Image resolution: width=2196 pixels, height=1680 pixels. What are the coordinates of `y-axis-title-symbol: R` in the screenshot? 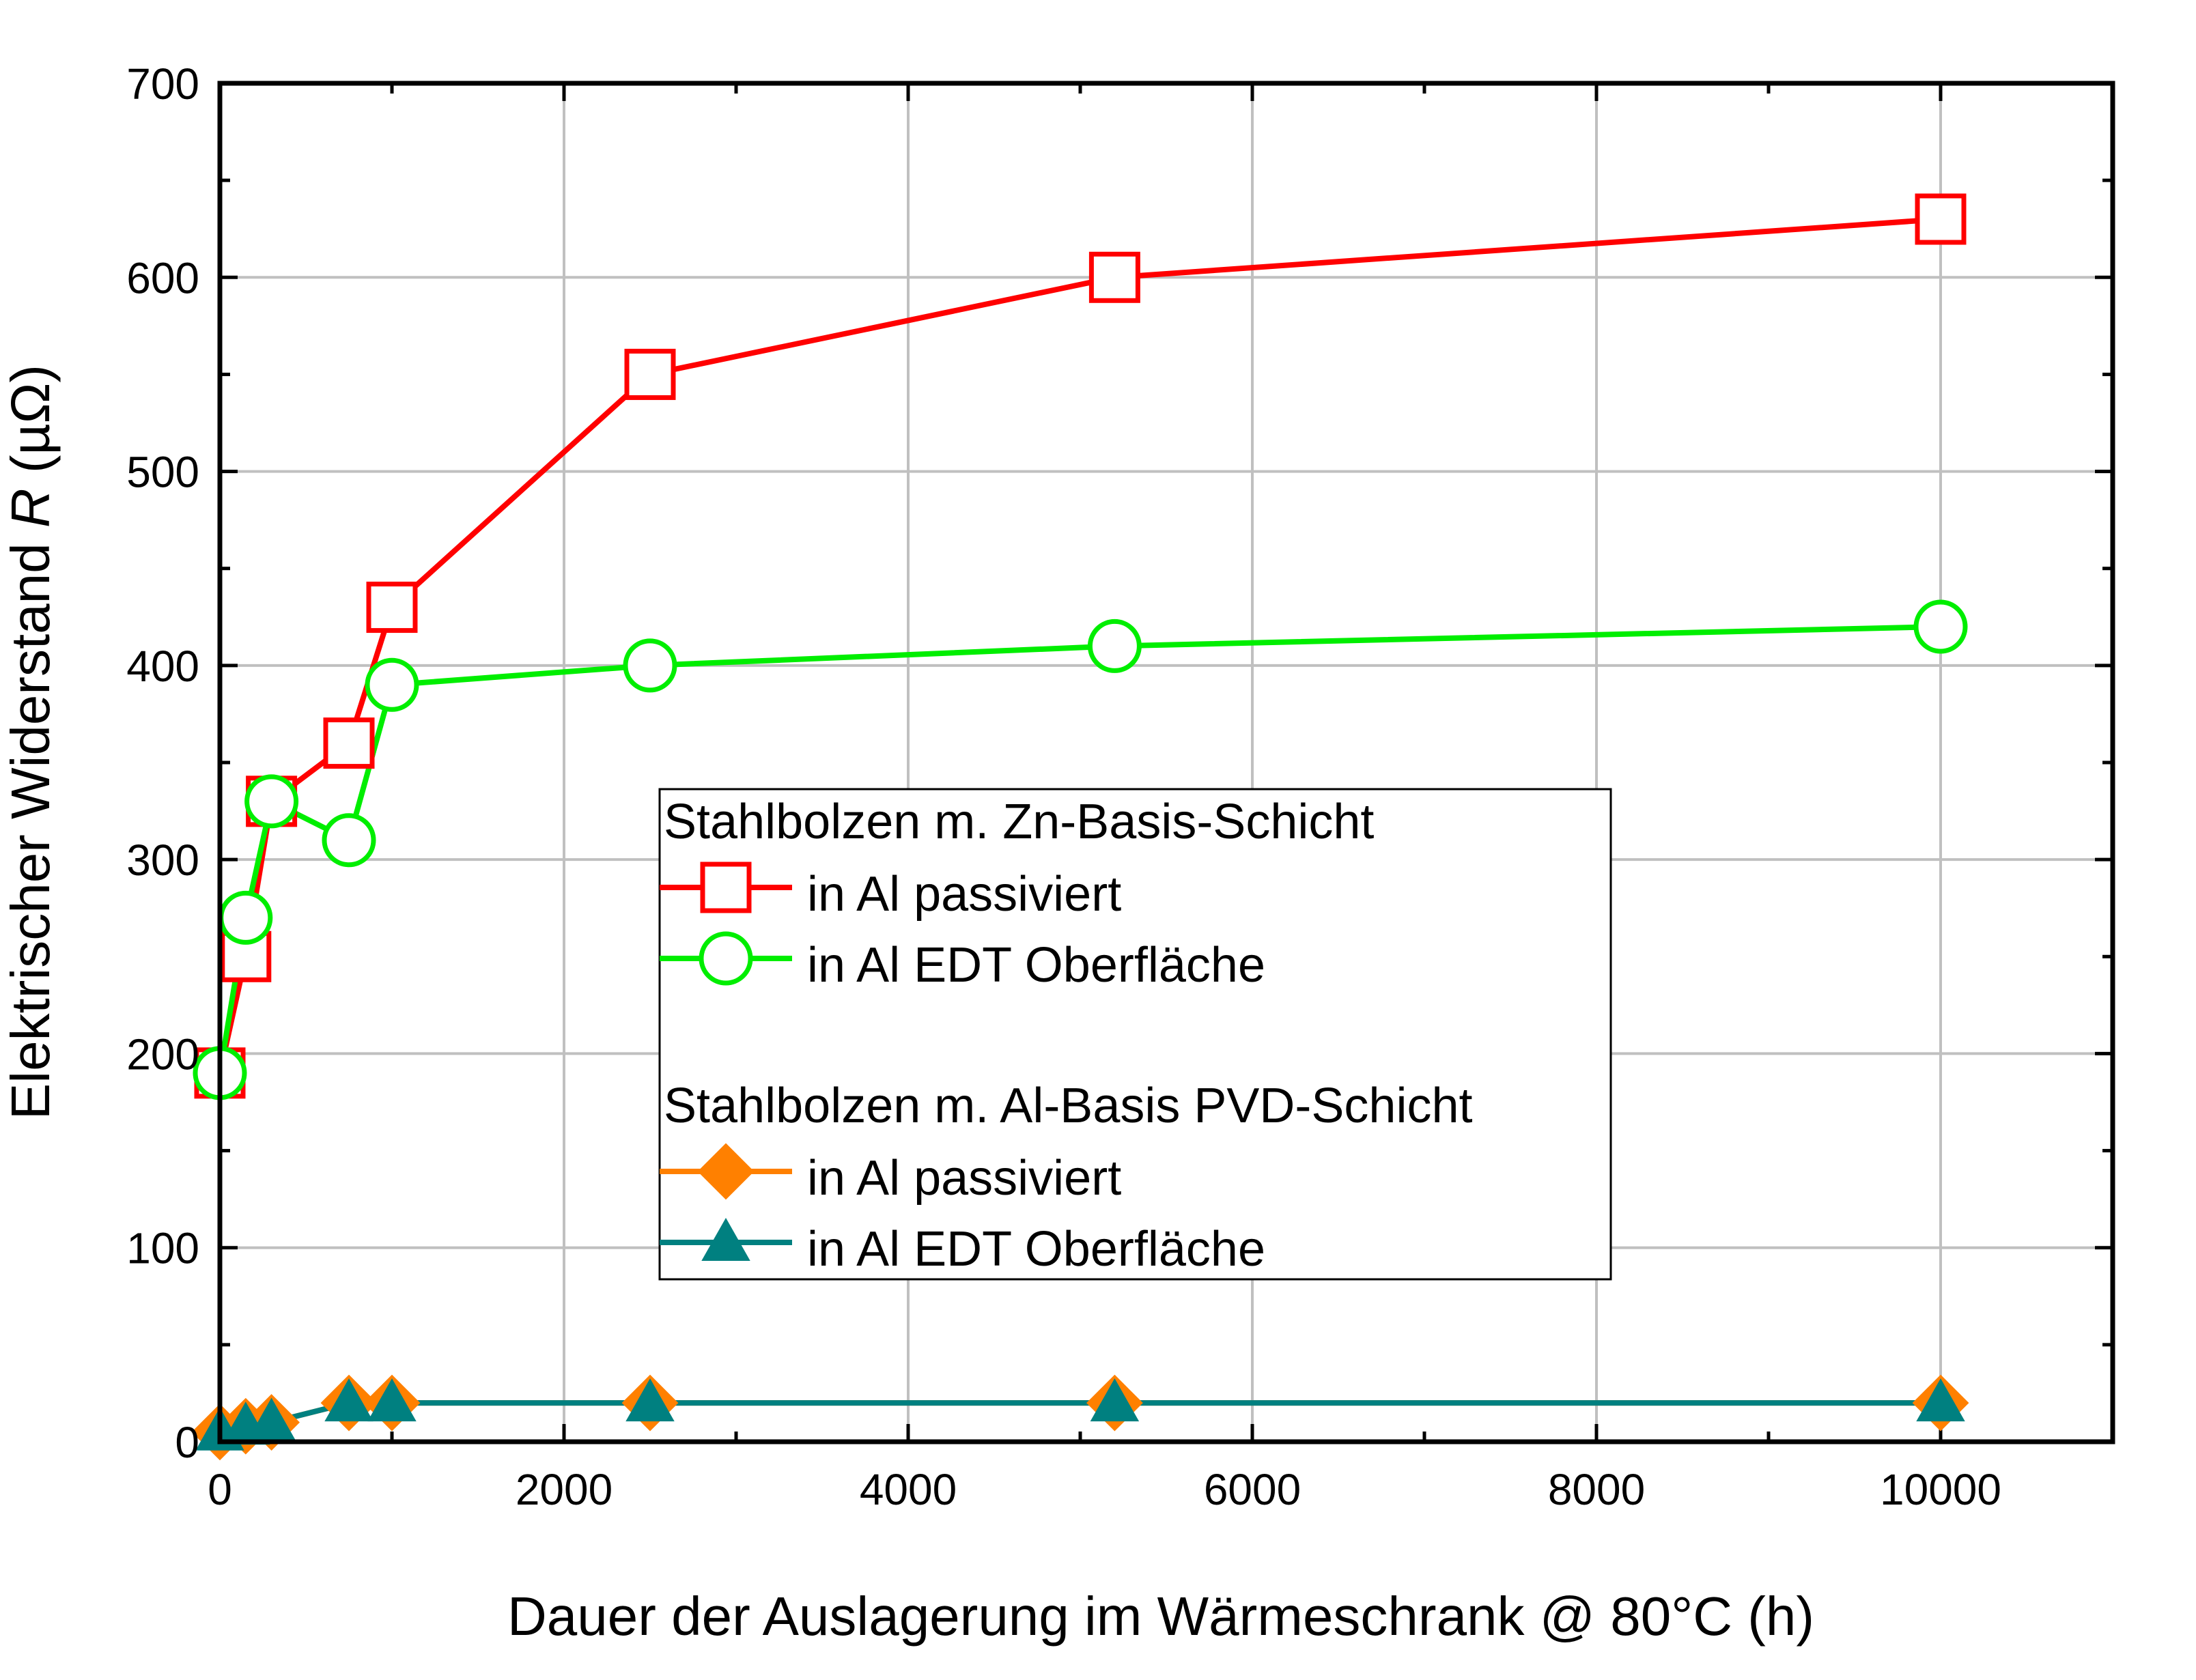 It's located at (31, 508).